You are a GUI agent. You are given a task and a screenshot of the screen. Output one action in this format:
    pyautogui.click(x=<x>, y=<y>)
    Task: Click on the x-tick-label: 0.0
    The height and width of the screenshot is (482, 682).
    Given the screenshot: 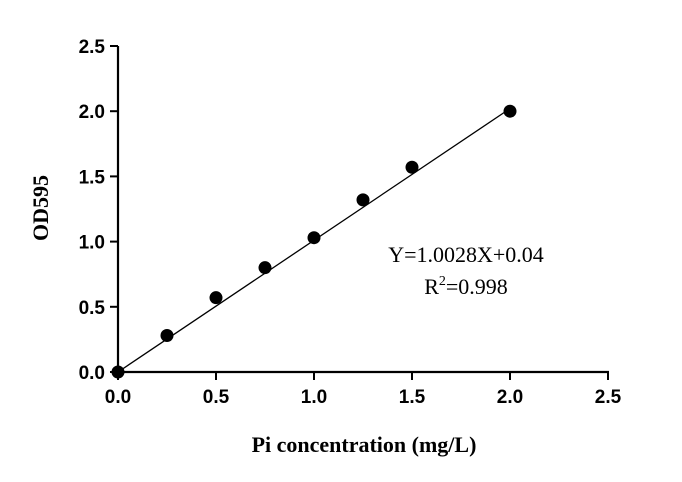 What is the action you would take?
    pyautogui.click(x=118, y=397)
    